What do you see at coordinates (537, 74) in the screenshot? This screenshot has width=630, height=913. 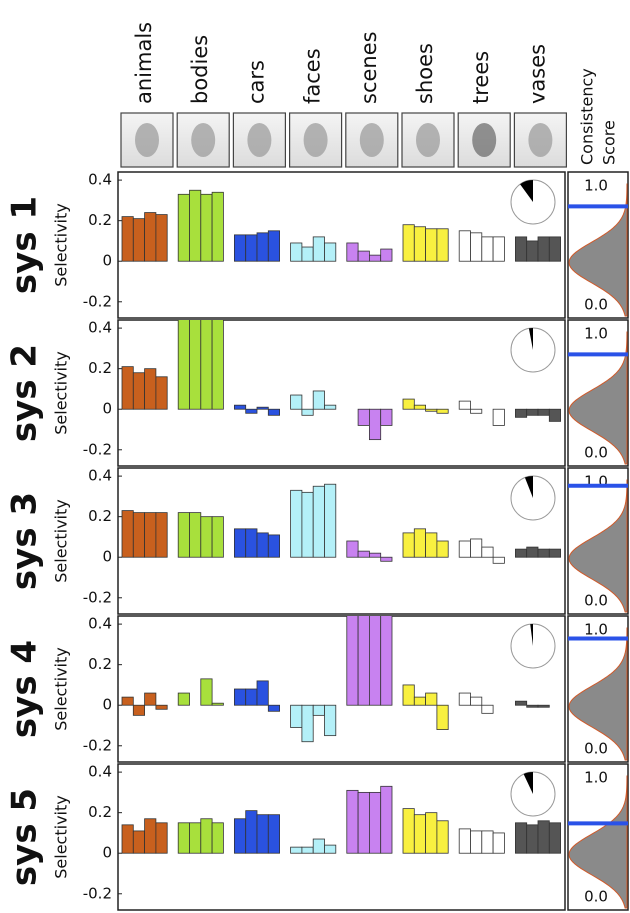 I see `category-label: vases` at bounding box center [537, 74].